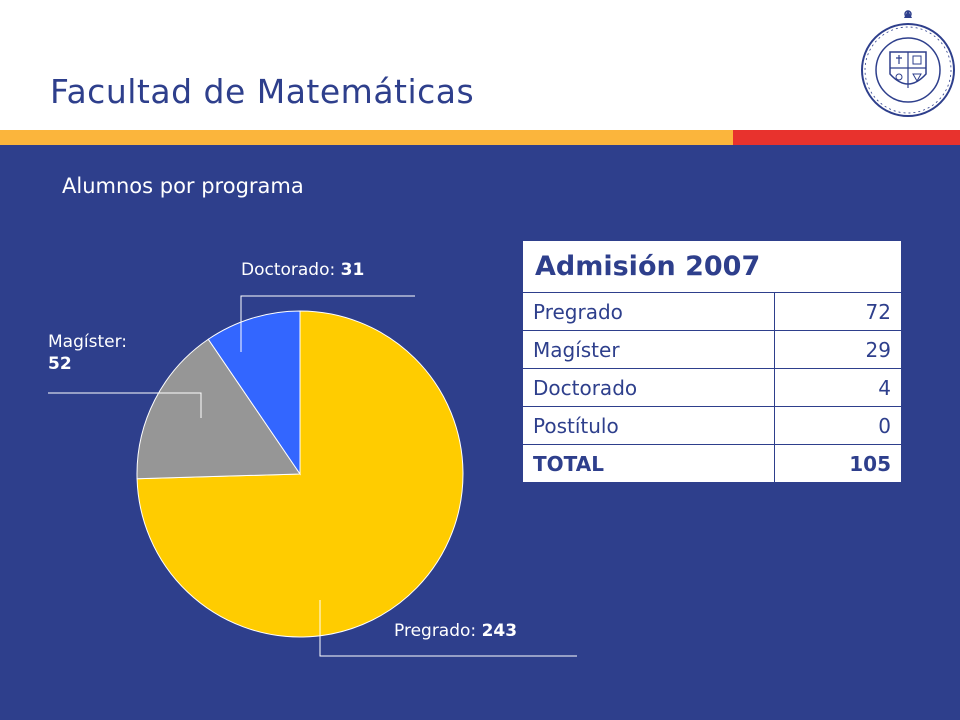 This screenshot has width=960, height=720. Describe the element at coordinates (838, 387) in the screenshot. I see `row-value: 4` at that location.